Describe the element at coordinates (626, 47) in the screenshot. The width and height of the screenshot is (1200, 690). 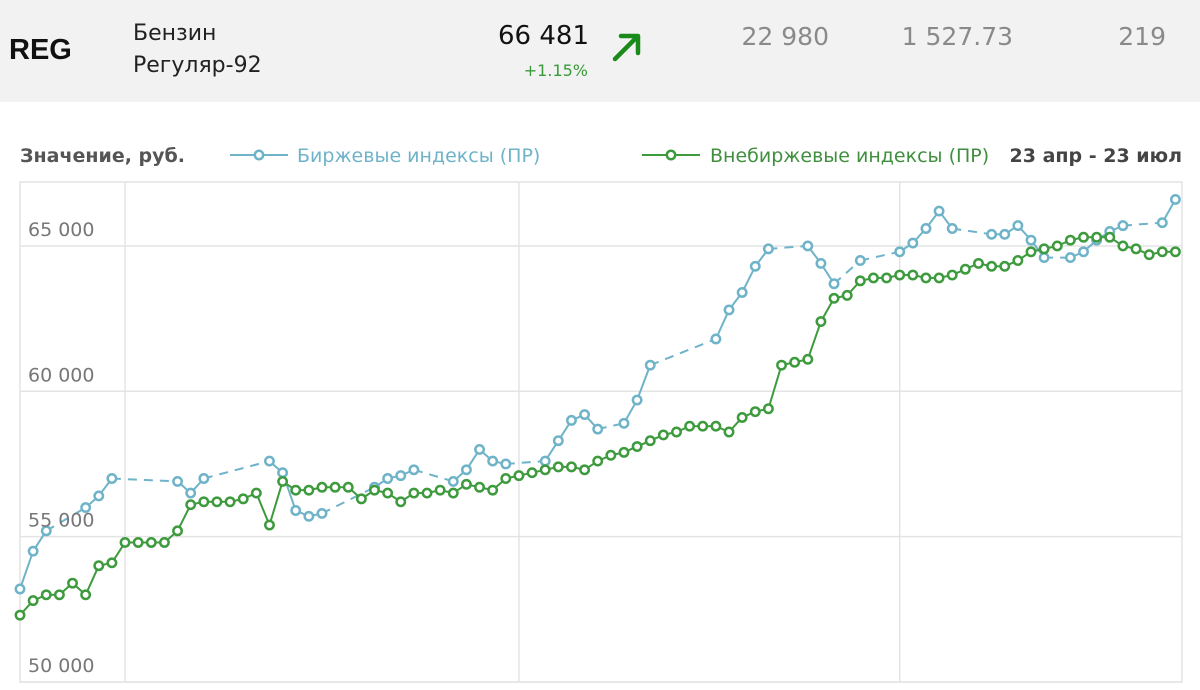
I see `trend-up-arrow-icon` at that location.